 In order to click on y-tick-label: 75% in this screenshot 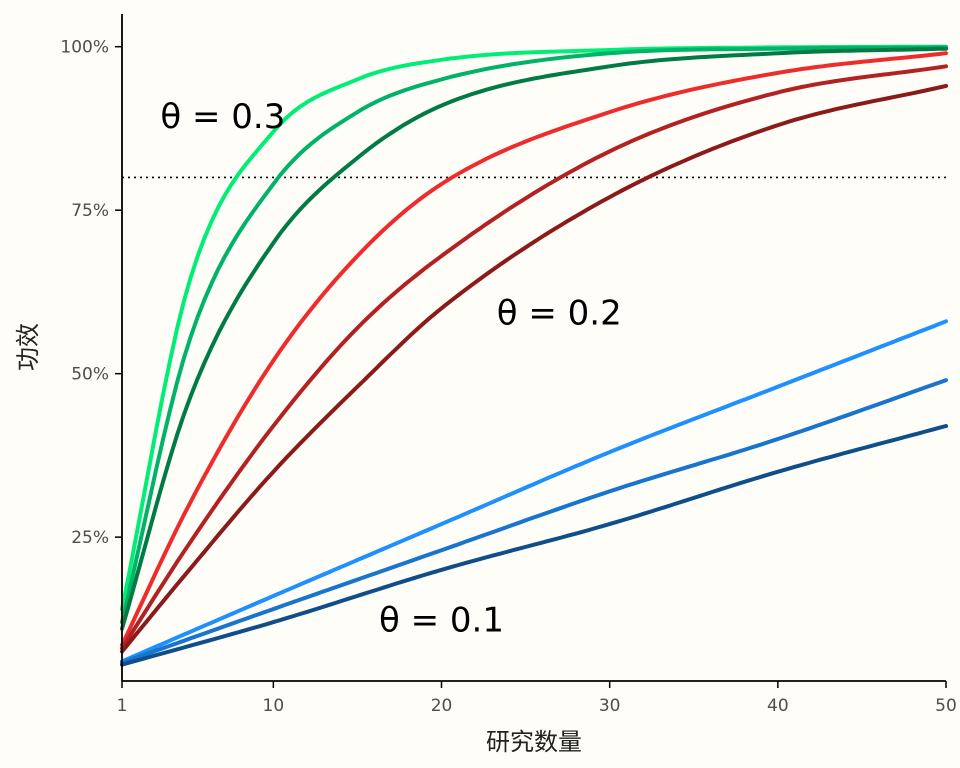, I will do `click(90, 211)`.